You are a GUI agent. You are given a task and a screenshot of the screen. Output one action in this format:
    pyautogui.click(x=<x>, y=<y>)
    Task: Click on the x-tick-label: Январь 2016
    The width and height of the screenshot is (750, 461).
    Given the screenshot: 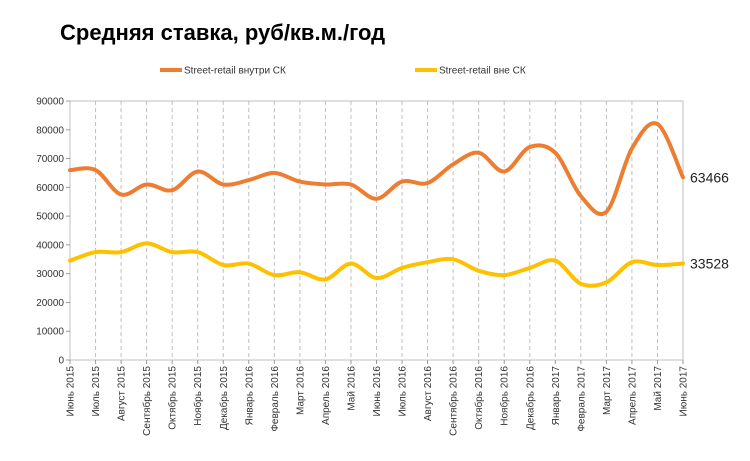 What is the action you would take?
    pyautogui.click(x=249, y=396)
    